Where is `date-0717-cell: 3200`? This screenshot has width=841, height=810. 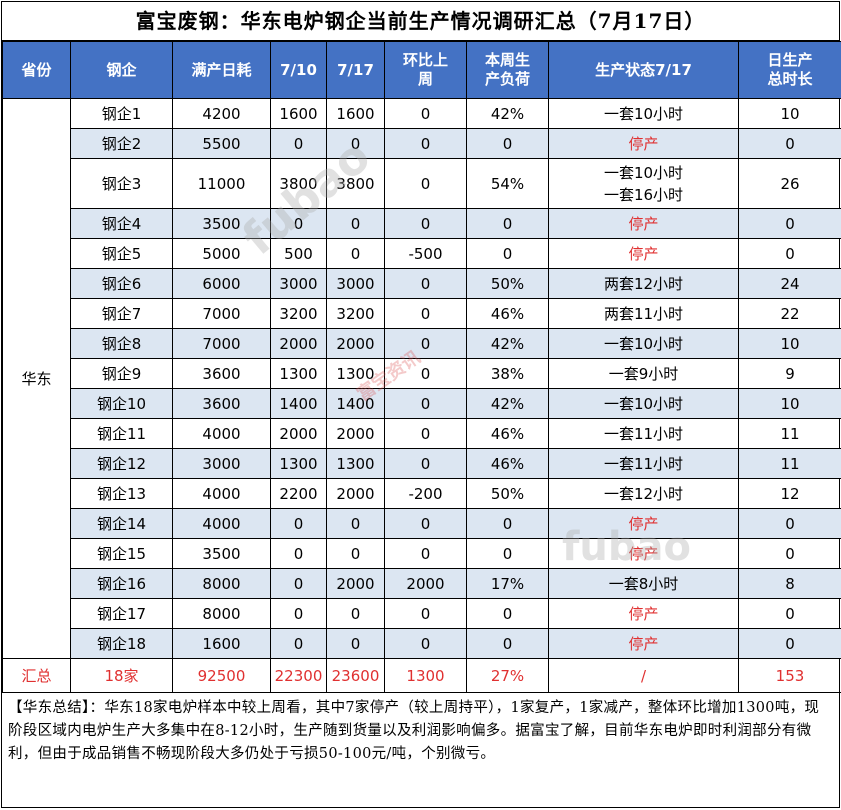 date-0717-cell: 3200 is located at coordinates (356, 314).